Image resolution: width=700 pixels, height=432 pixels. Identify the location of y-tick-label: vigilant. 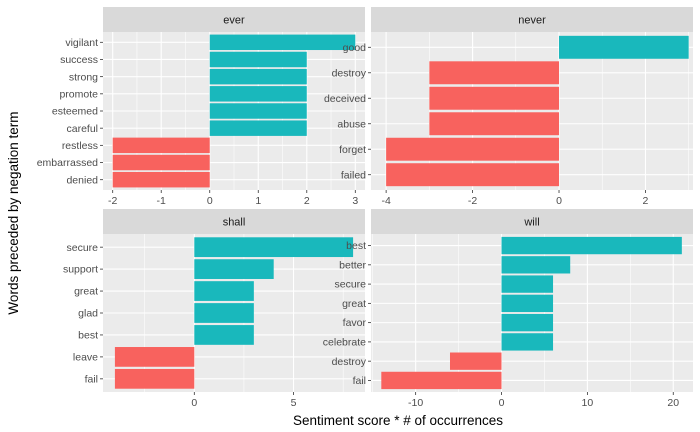
(81, 43).